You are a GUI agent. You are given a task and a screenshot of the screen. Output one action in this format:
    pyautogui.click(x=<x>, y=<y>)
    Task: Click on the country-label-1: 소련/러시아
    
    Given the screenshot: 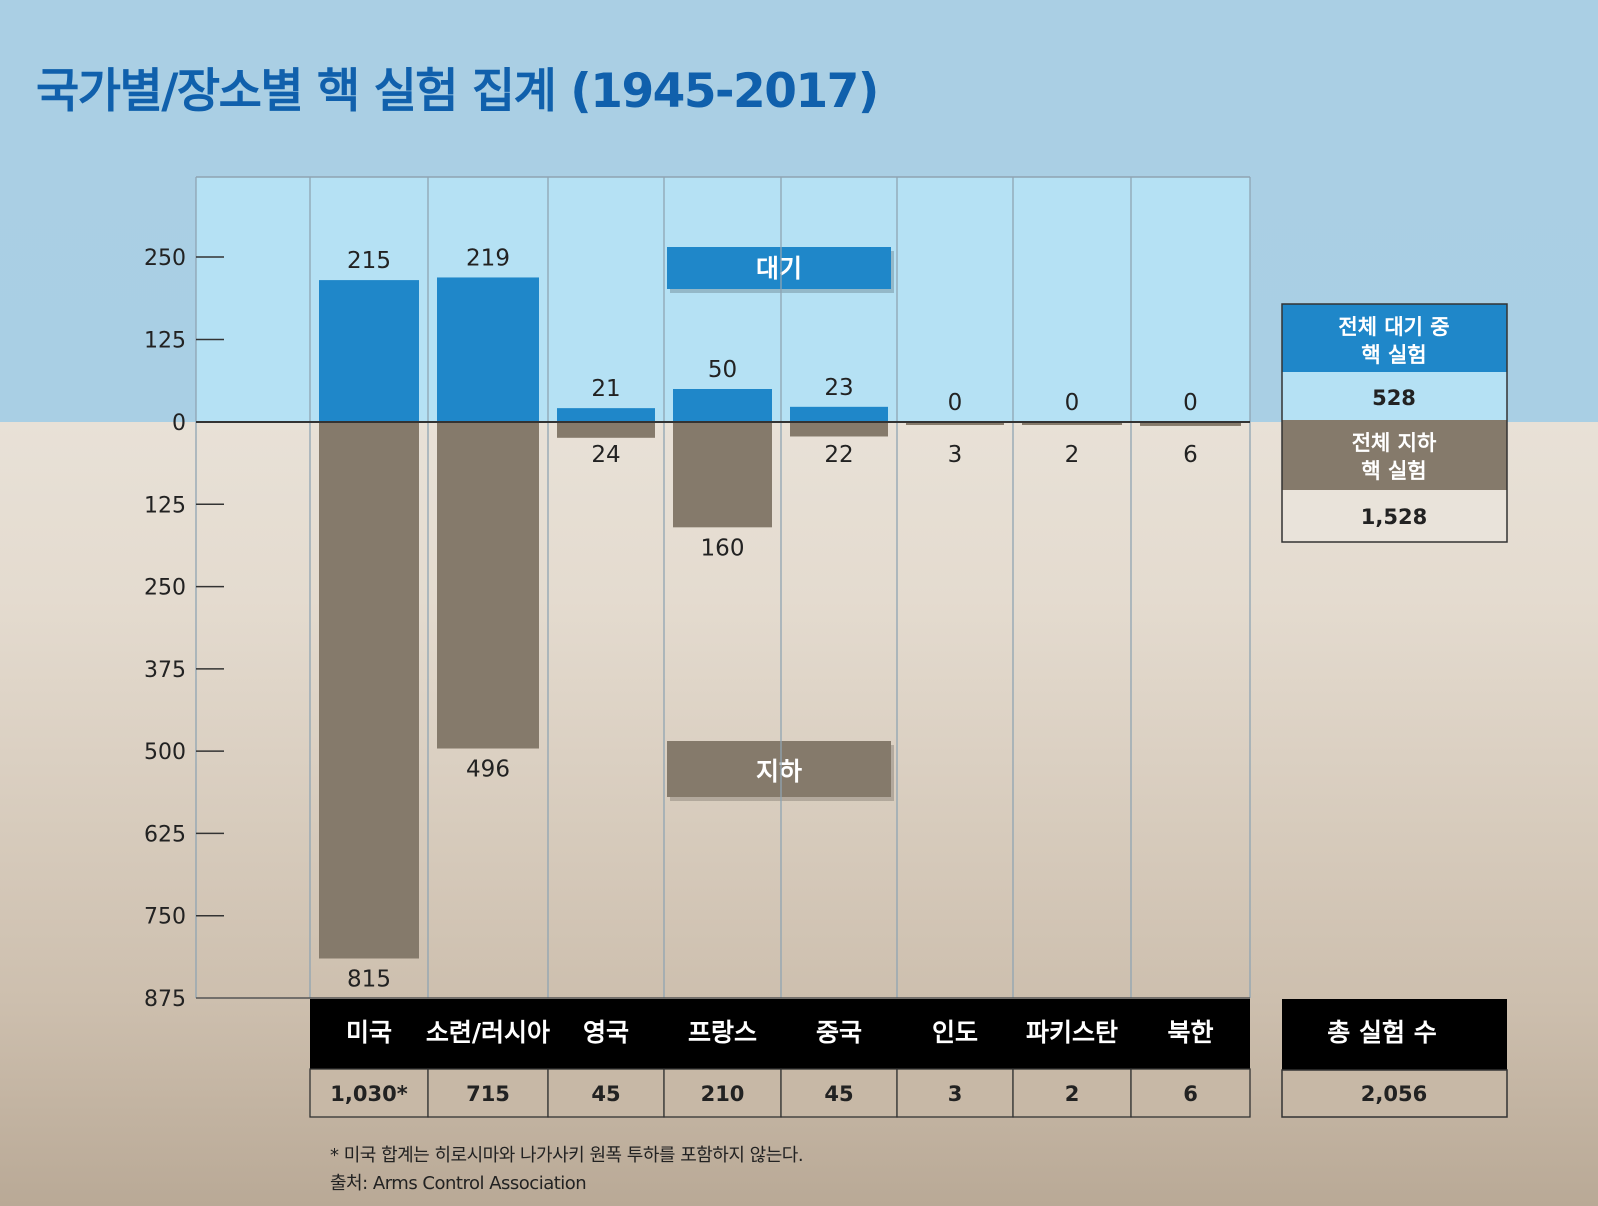 What is the action you would take?
    pyautogui.click(x=488, y=1032)
    